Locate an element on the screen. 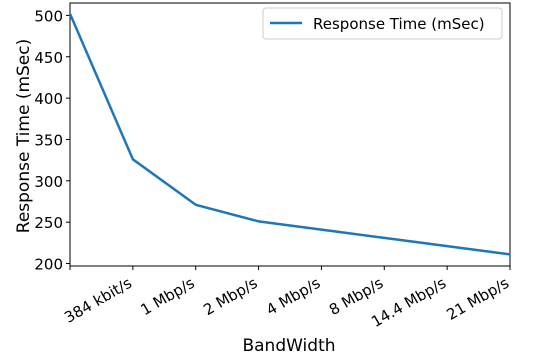 The height and width of the screenshot is (362, 554). legend: Response Time (mSec) is located at coordinates (382, 23).